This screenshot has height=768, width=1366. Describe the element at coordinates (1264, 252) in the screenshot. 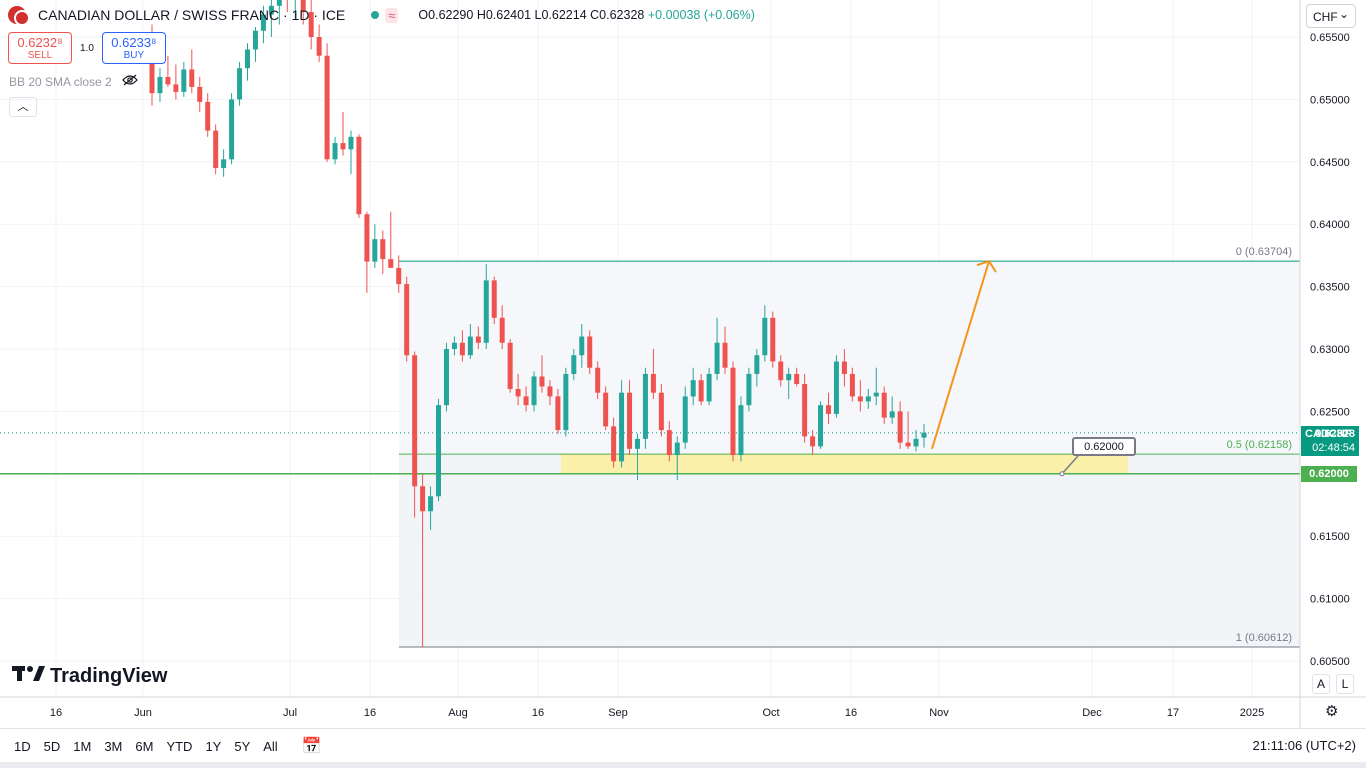

I see `fib-level-label: 0 (0.63704)` at that location.